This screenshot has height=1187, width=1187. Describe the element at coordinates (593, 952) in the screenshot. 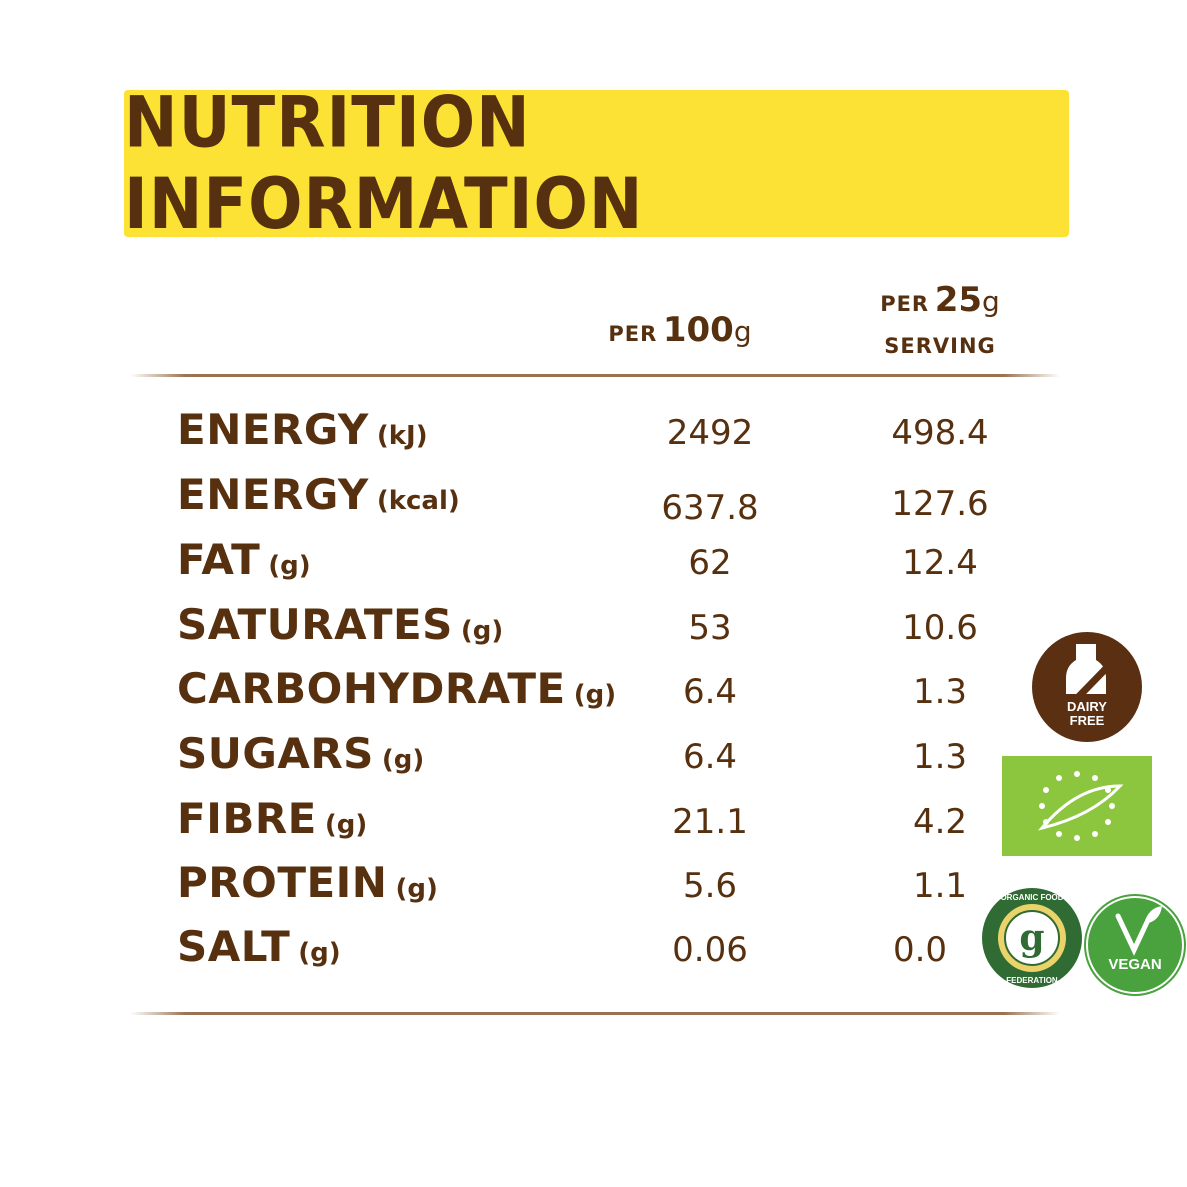

I see `table-row: SALT (g) 0.06 0.0` at that location.